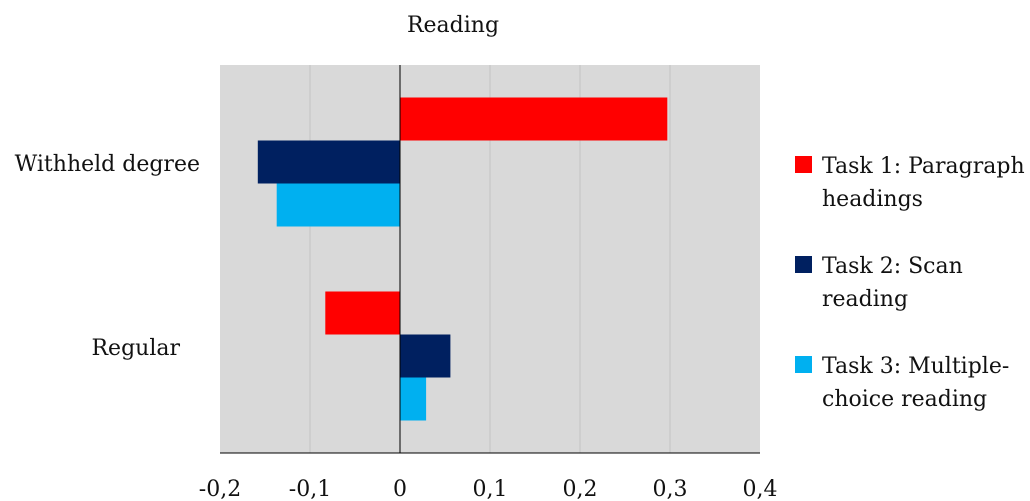  Describe the element at coordinates (916, 366) in the screenshot. I see `legend-label-task-3-line1: Task 3: Multiple-` at that location.